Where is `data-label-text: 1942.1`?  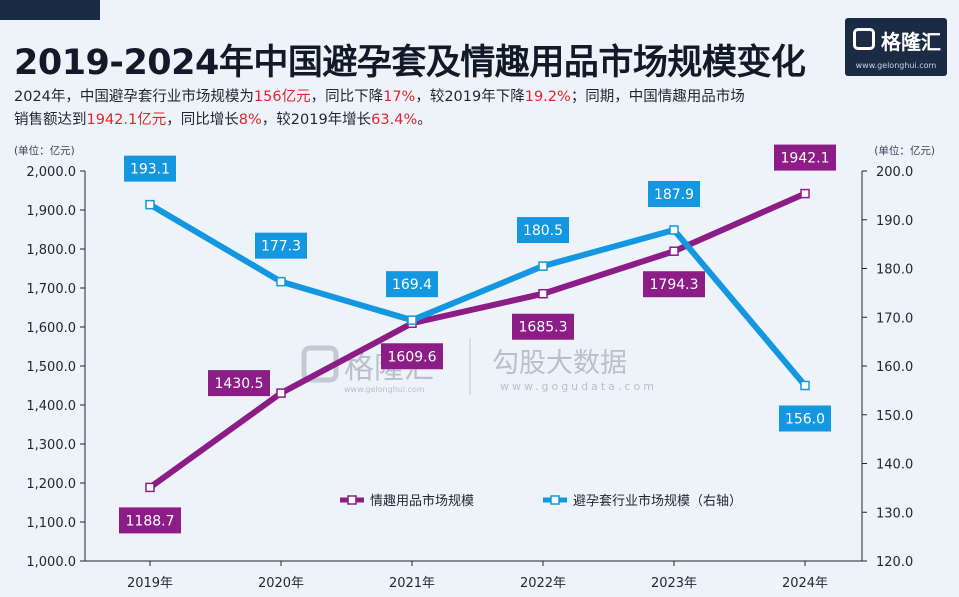 data-label-text: 1942.1 is located at coordinates (805, 159).